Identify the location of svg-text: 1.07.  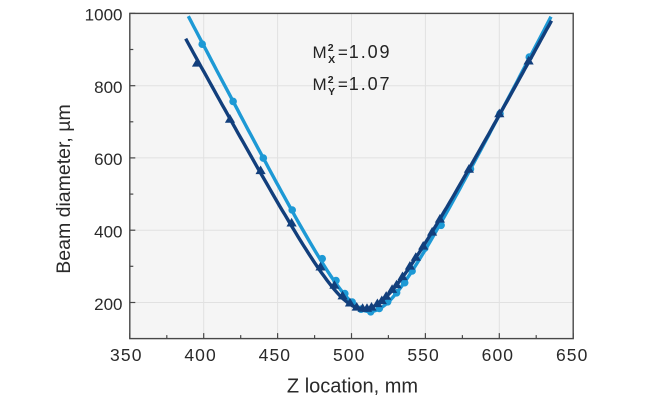
(370, 84).